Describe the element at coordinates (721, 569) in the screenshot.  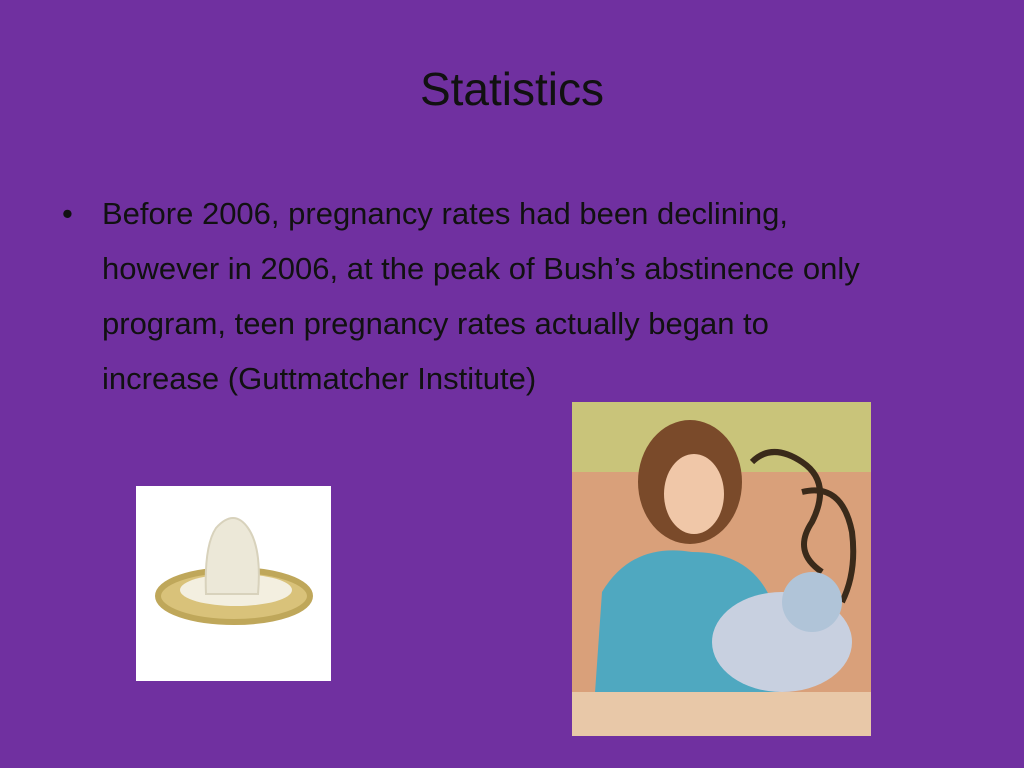
I see `mother-baby-photo` at that location.